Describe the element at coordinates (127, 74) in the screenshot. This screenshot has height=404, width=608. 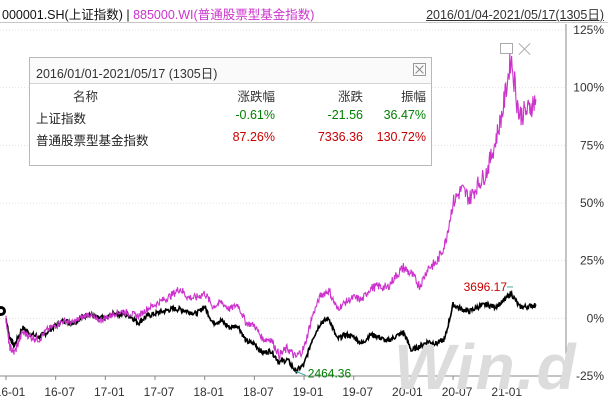
I see `stats-title: 2016/01/01-2021/05/17 (1305日)` at that location.